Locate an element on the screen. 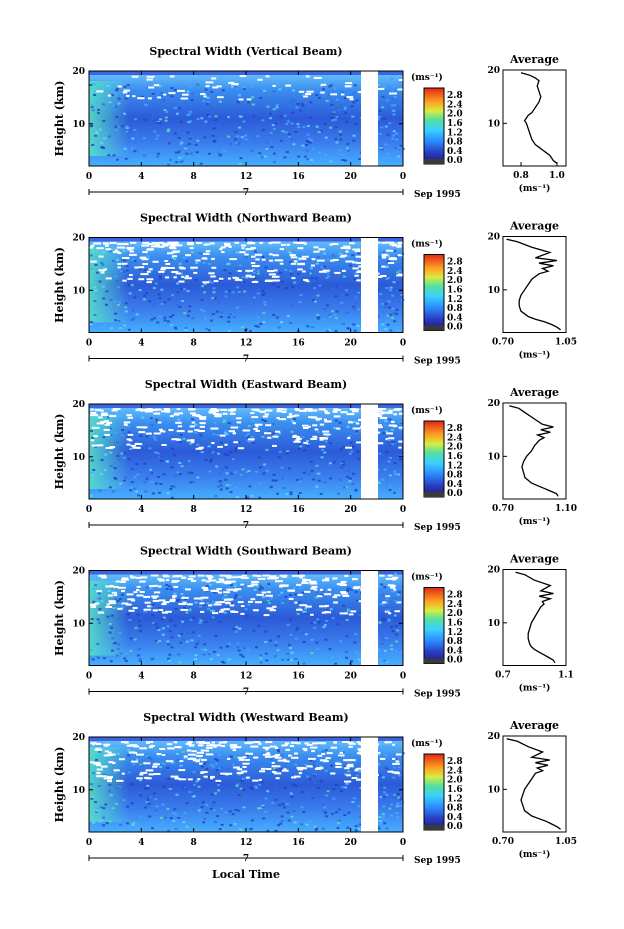  heatmap-missing-data is located at coordinates (247, 262).